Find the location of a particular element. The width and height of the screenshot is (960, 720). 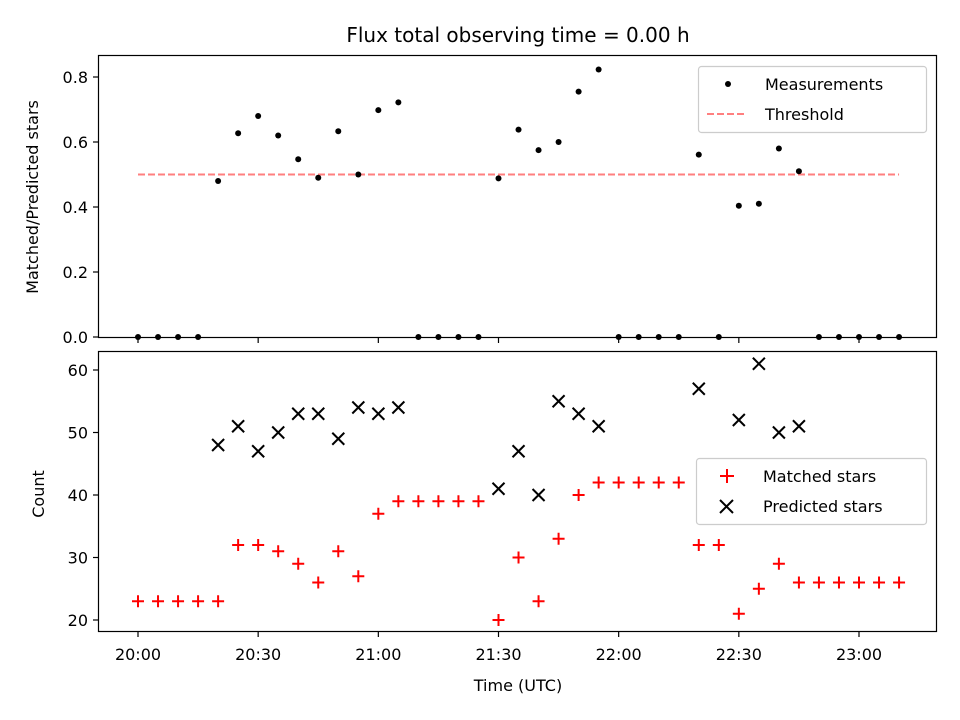

legend-matched-marker is located at coordinates (727, 476).